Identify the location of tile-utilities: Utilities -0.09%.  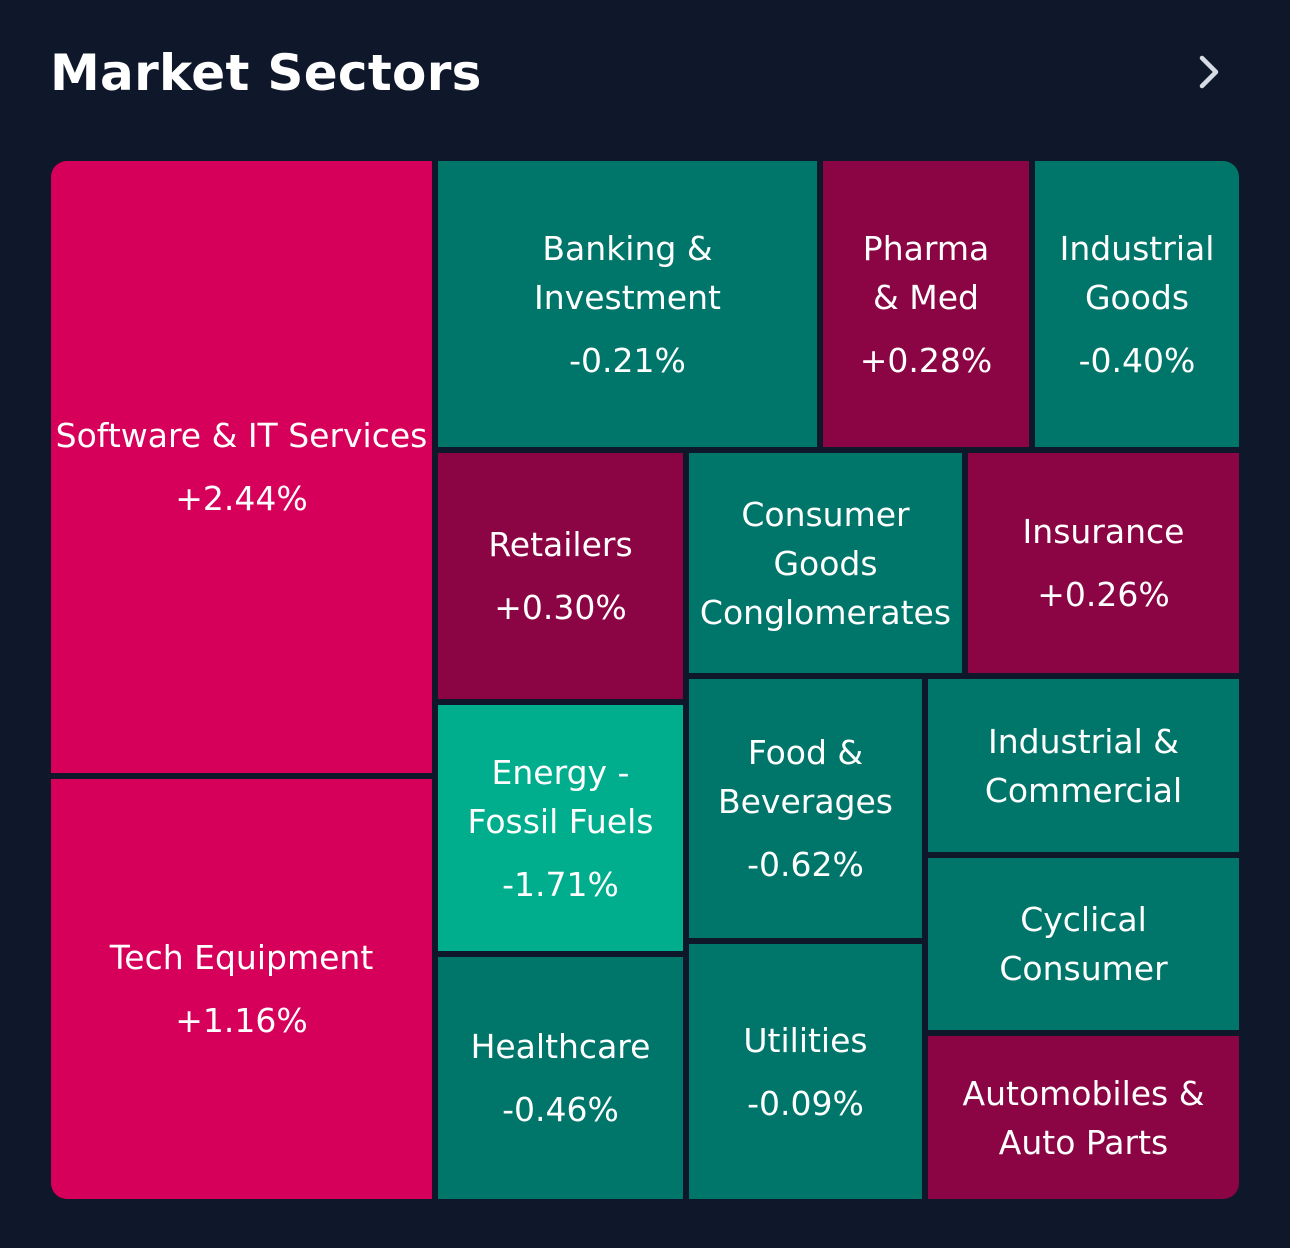
(805, 1071).